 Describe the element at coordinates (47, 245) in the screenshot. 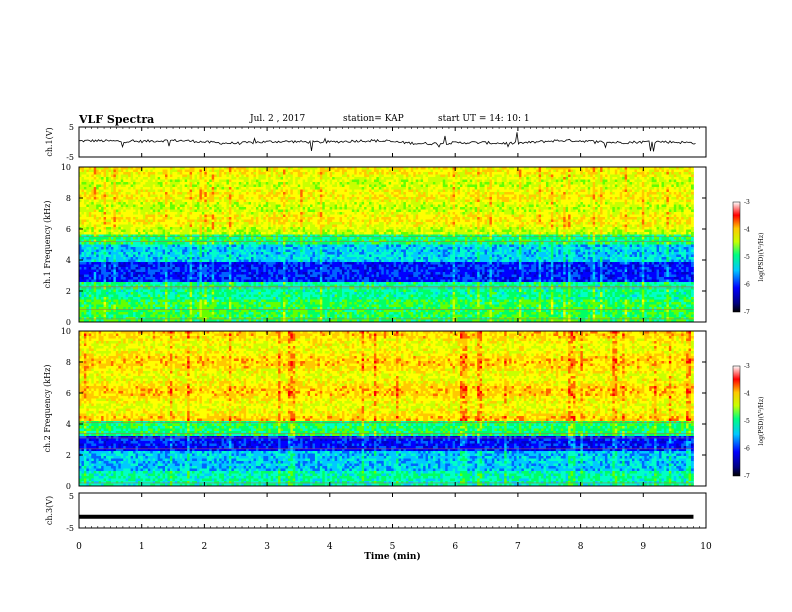

I see `ch1-ylabel: ch.1 Frequency (kHz)` at that location.